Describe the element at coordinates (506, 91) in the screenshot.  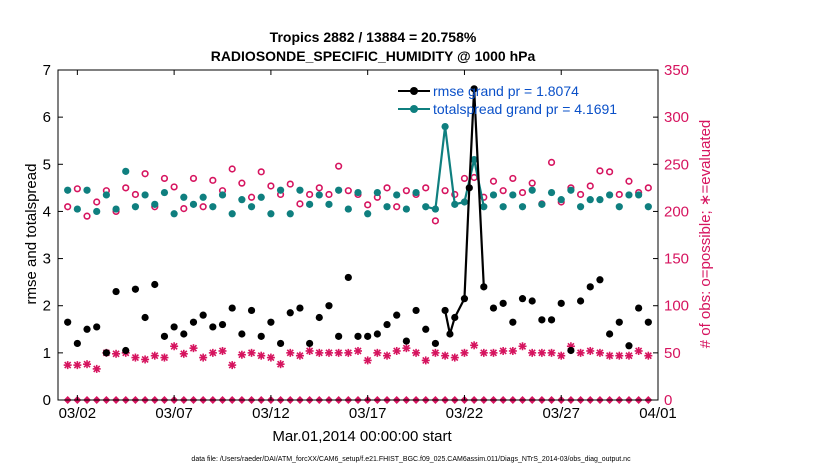
I see `legend-rmse-label: rmse grand pr = 1.8074` at that location.